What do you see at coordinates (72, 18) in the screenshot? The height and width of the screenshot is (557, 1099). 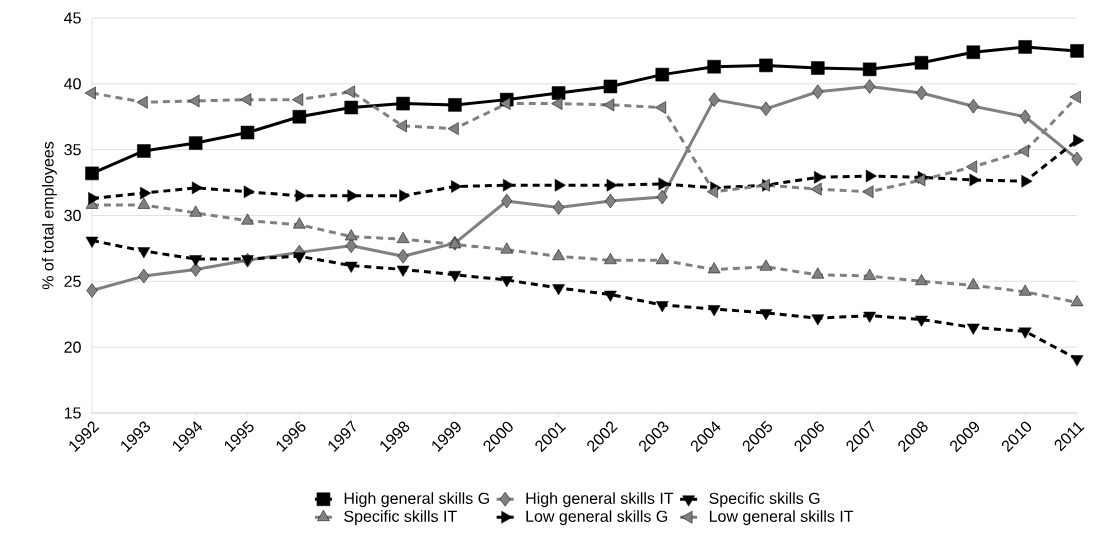 I see `y-tick-label: 45` at bounding box center [72, 18].